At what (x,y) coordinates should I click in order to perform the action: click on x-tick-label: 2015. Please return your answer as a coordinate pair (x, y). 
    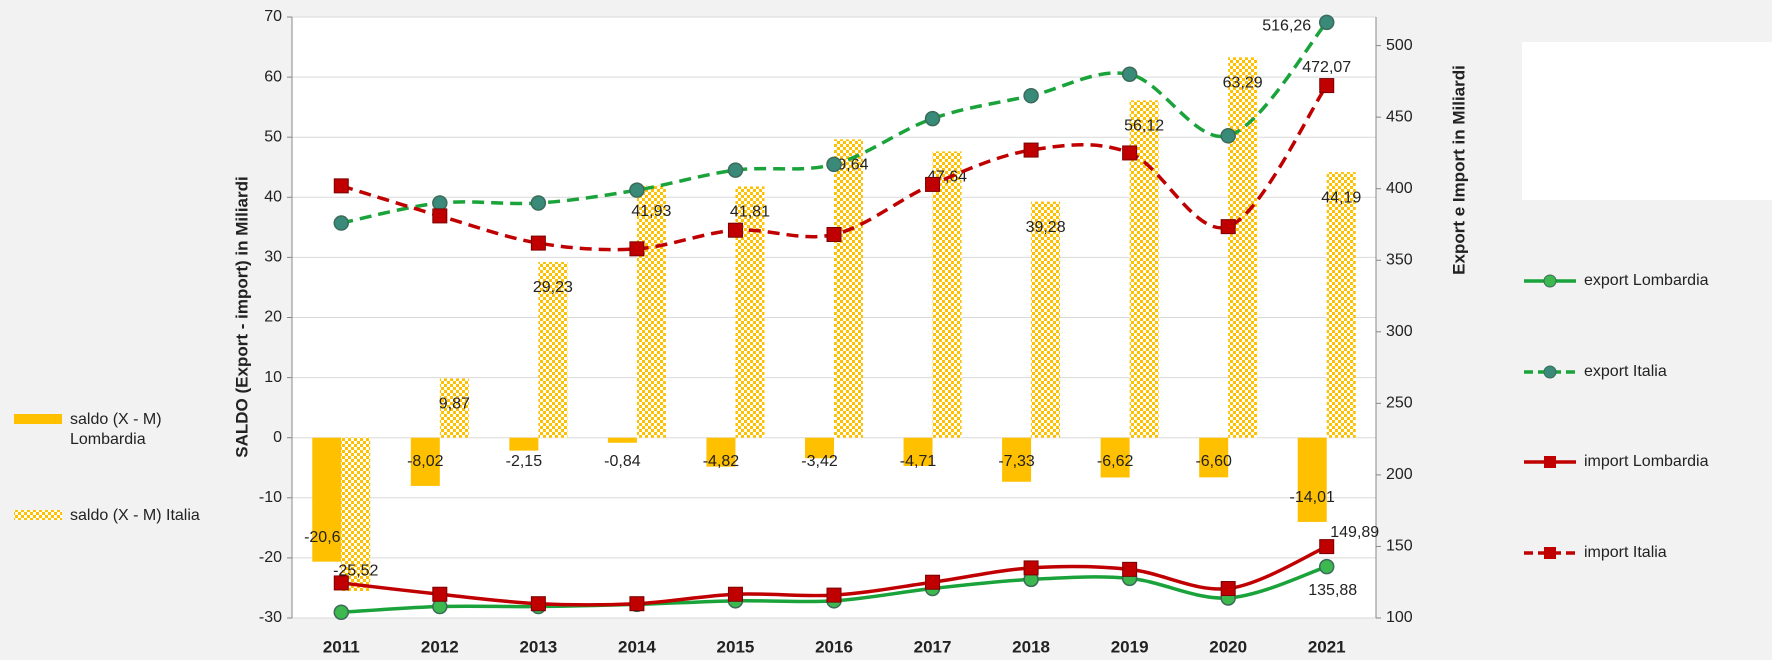
    Looking at the image, I should click on (736, 646).